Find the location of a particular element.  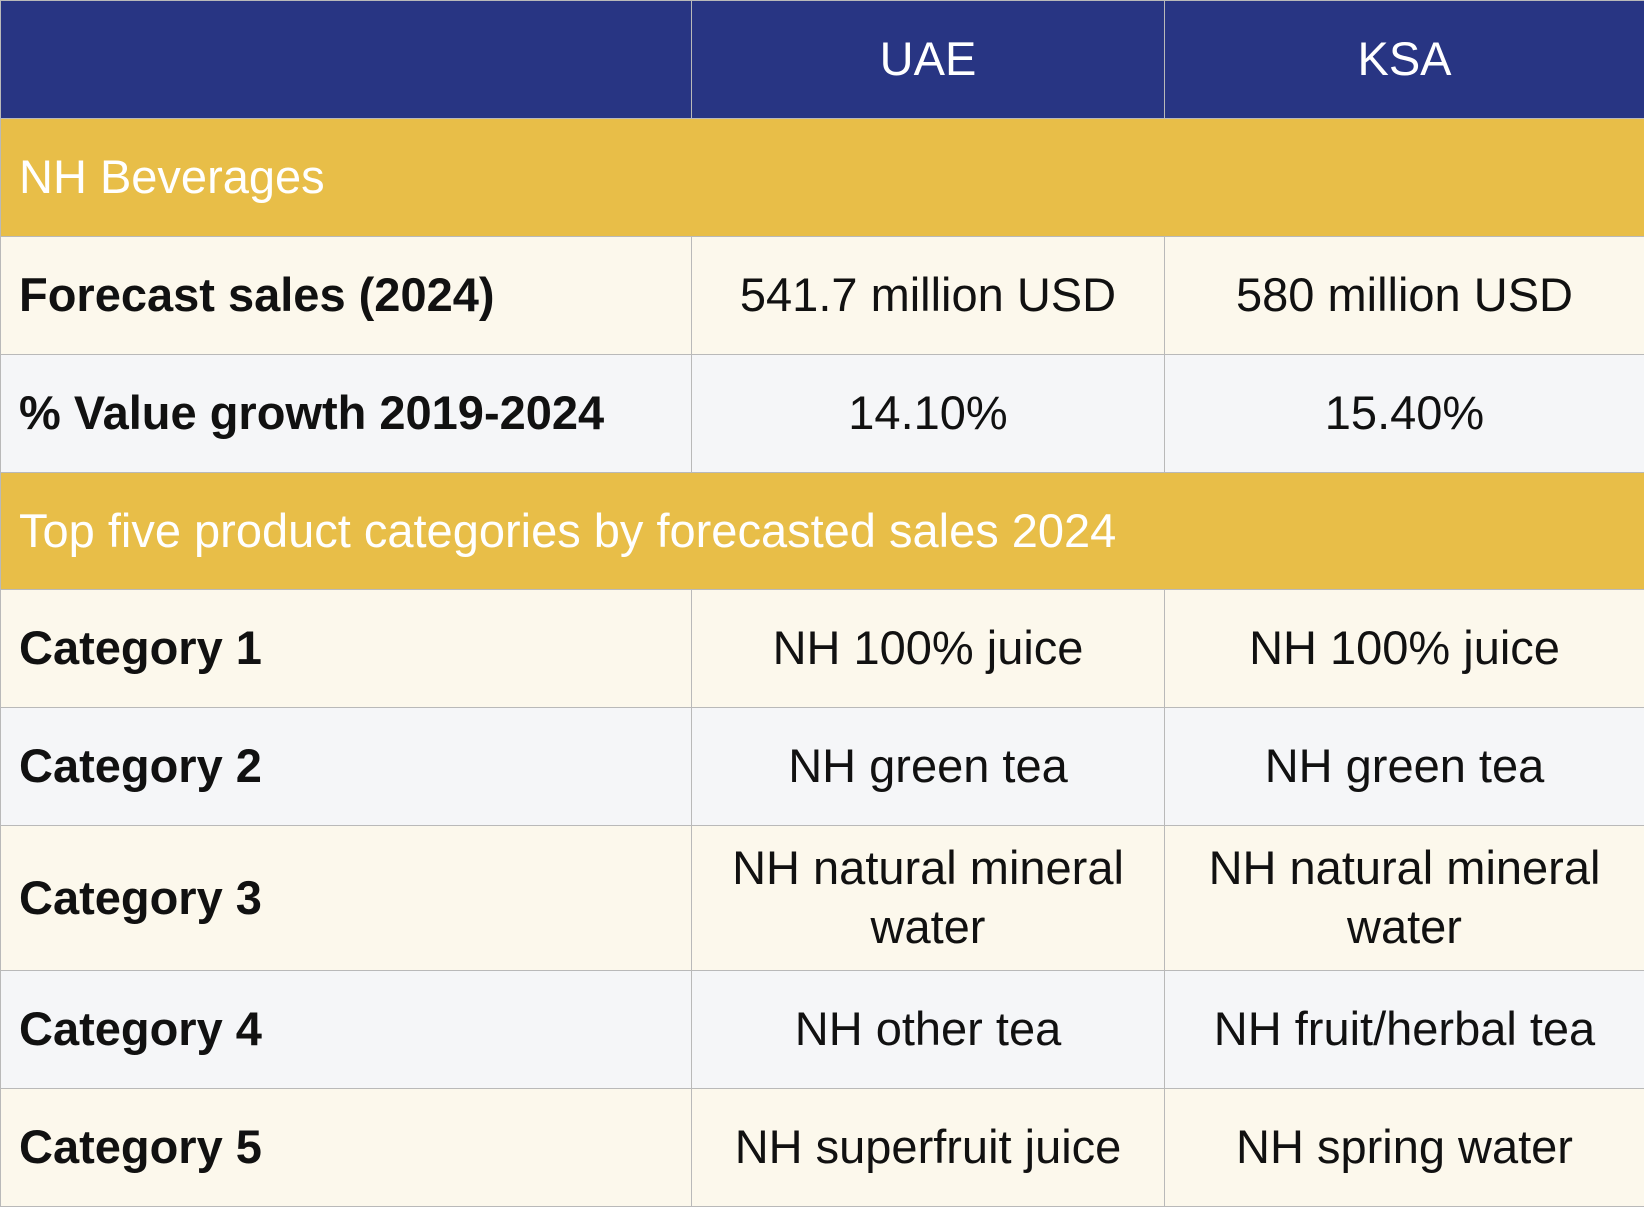

cell-ksa-category-5: NH spring water is located at coordinates (1404, 1147).